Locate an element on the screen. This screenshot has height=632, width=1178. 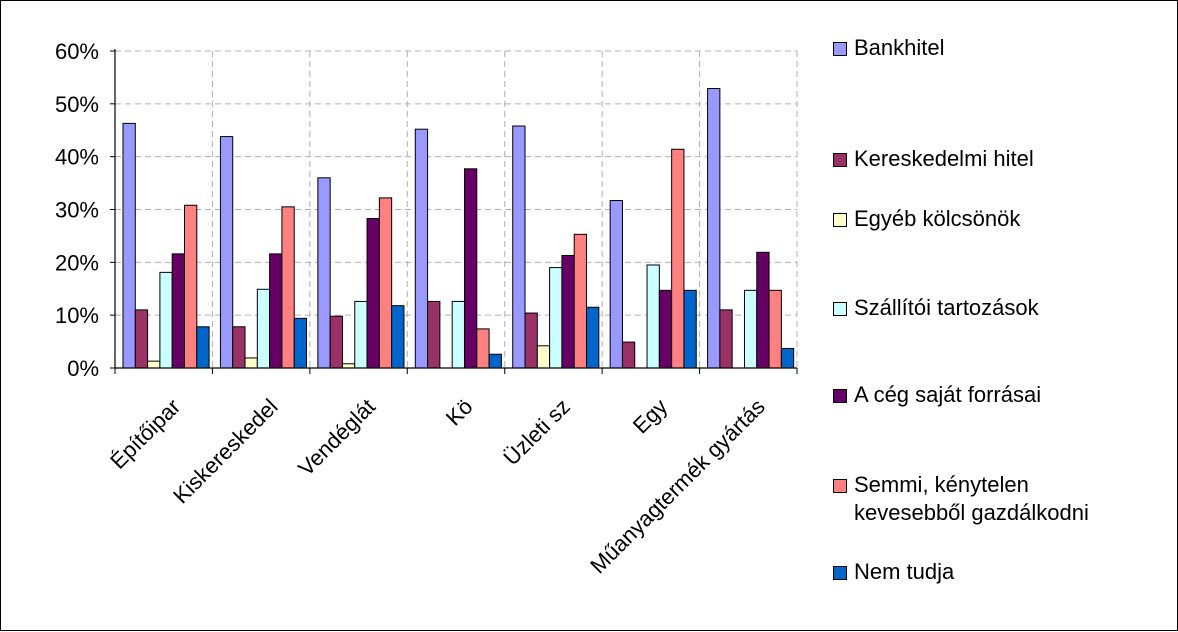
legend-label: Semmi, kénytelen kevesebből gazdálkodni is located at coordinates (971, 498).